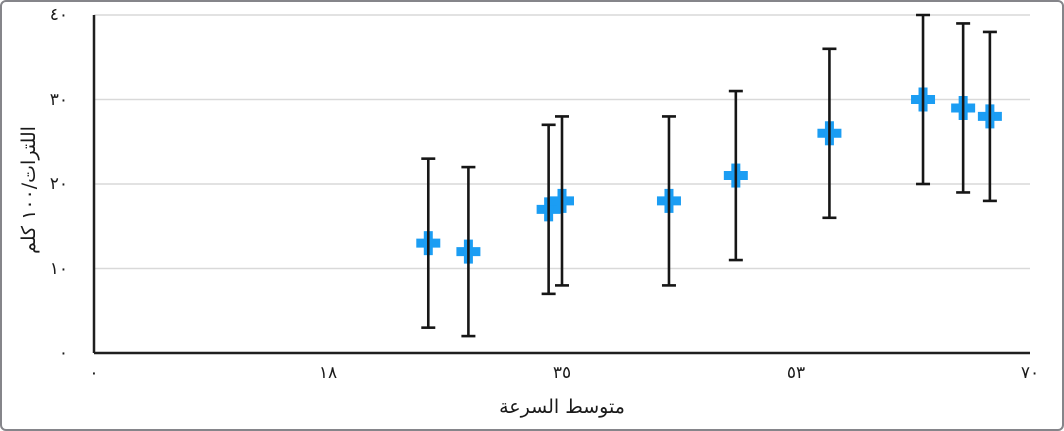  What do you see at coordinates (58, 184) in the screenshot?
I see `y-tick-label: ٢٠` at bounding box center [58, 184].